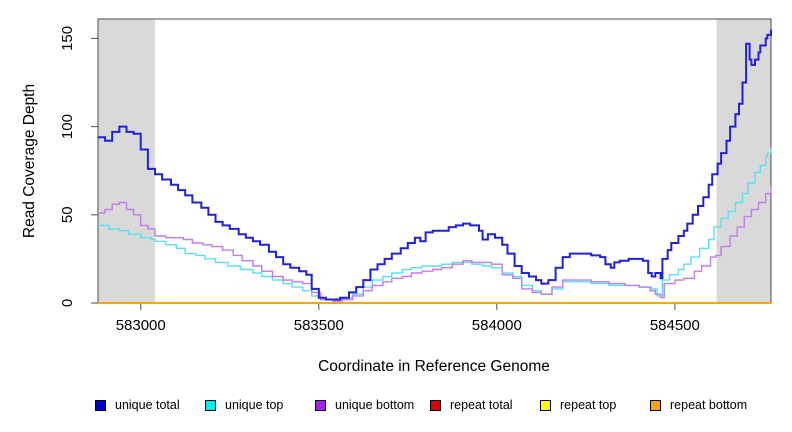  Describe the element at coordinates (254, 405) in the screenshot. I see `legend-label: unique top` at that location.